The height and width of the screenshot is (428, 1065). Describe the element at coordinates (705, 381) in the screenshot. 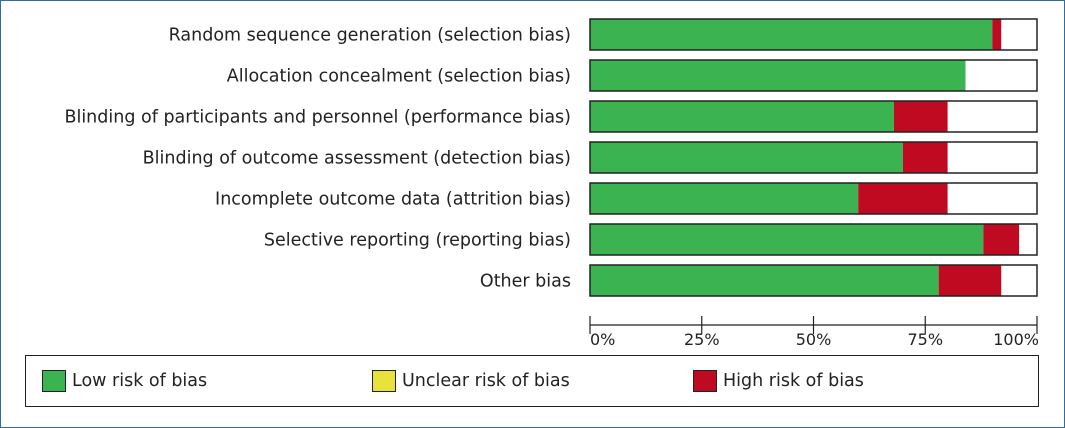

I see `legend-swatch-high` at that location.